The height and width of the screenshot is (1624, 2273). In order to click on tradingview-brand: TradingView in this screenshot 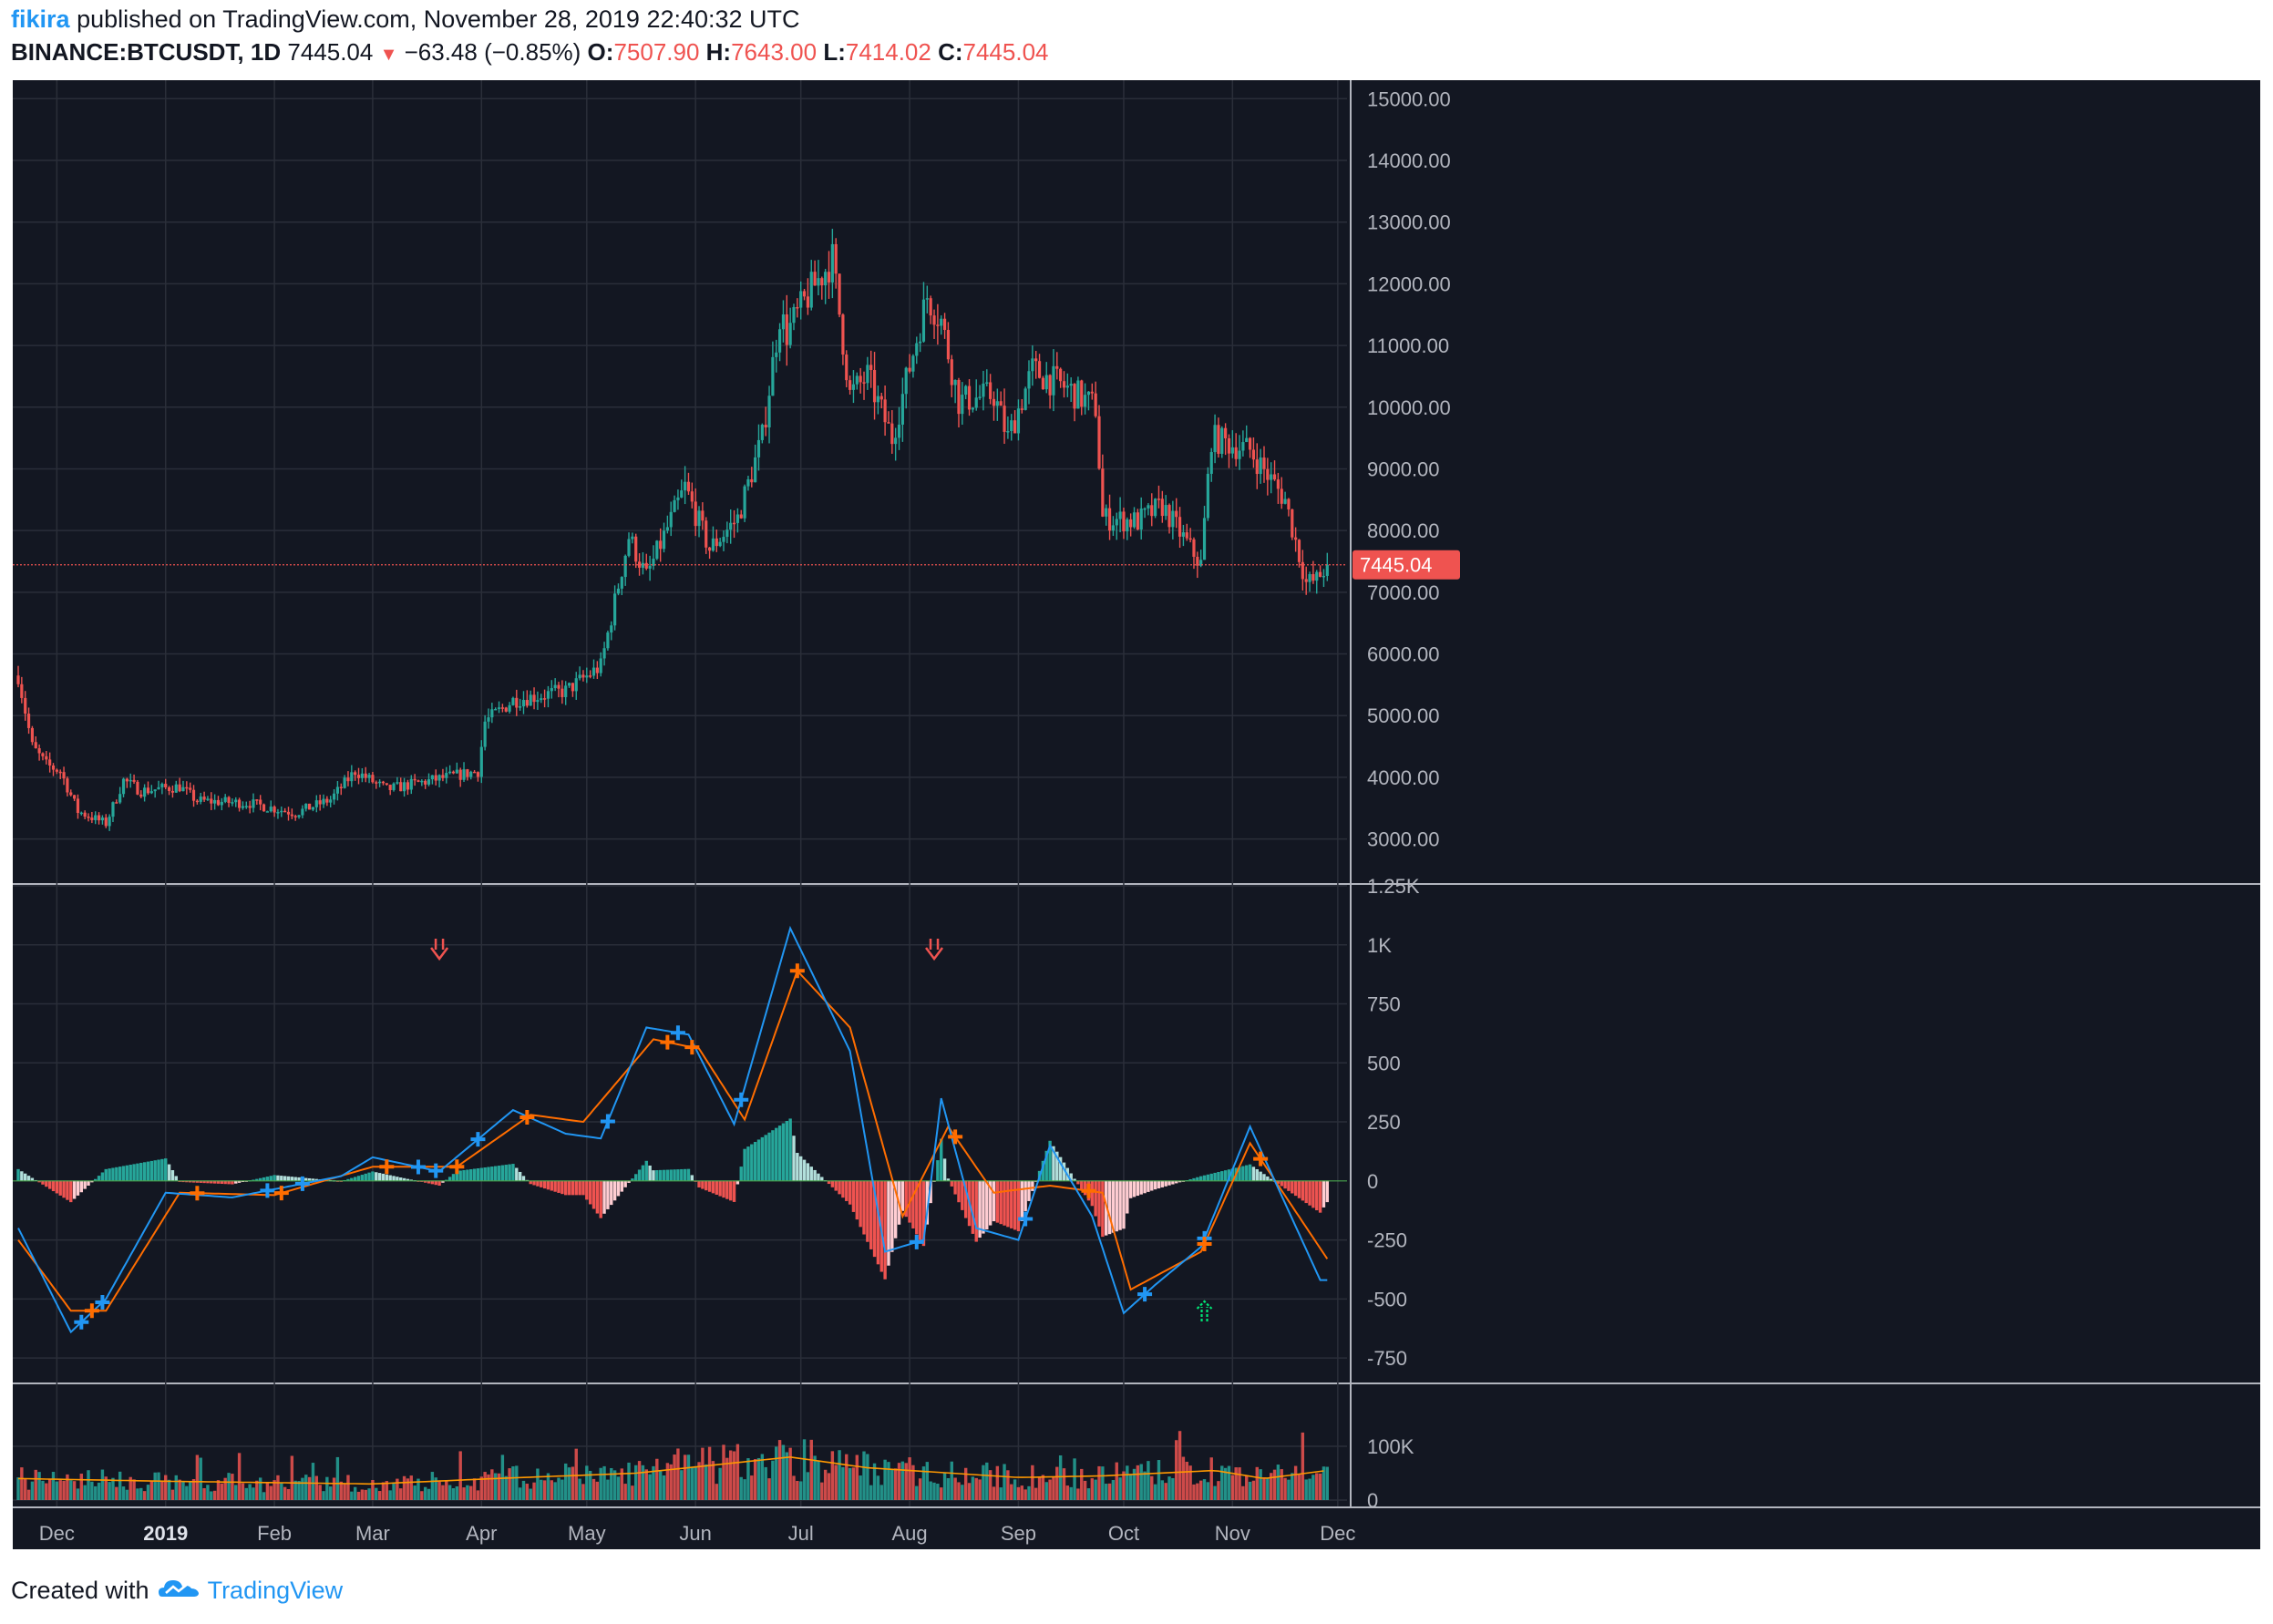, I will do `click(275, 1591)`.